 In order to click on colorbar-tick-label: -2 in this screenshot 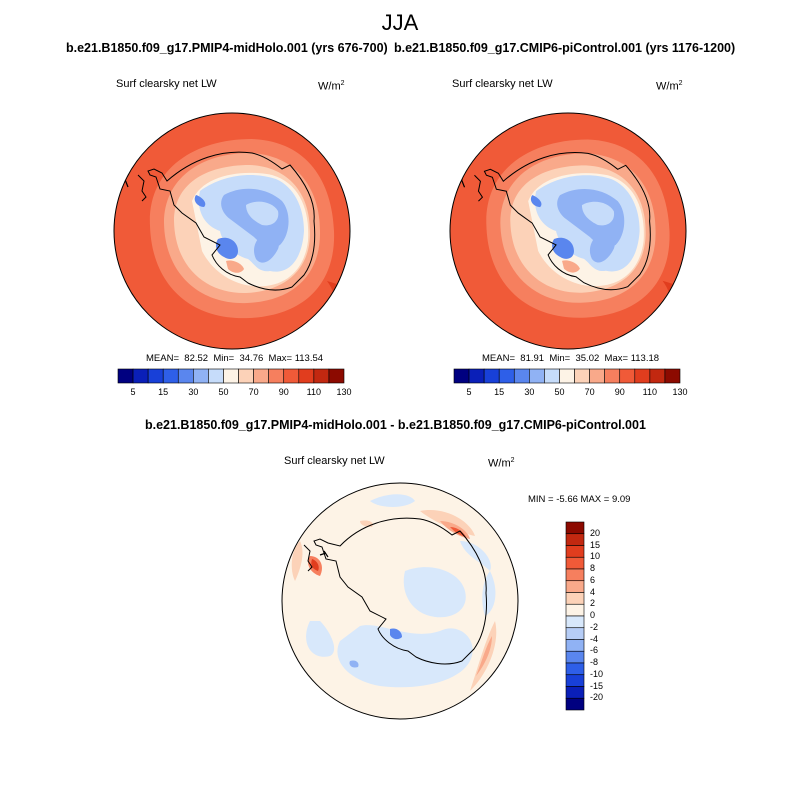, I will do `click(594, 626)`.